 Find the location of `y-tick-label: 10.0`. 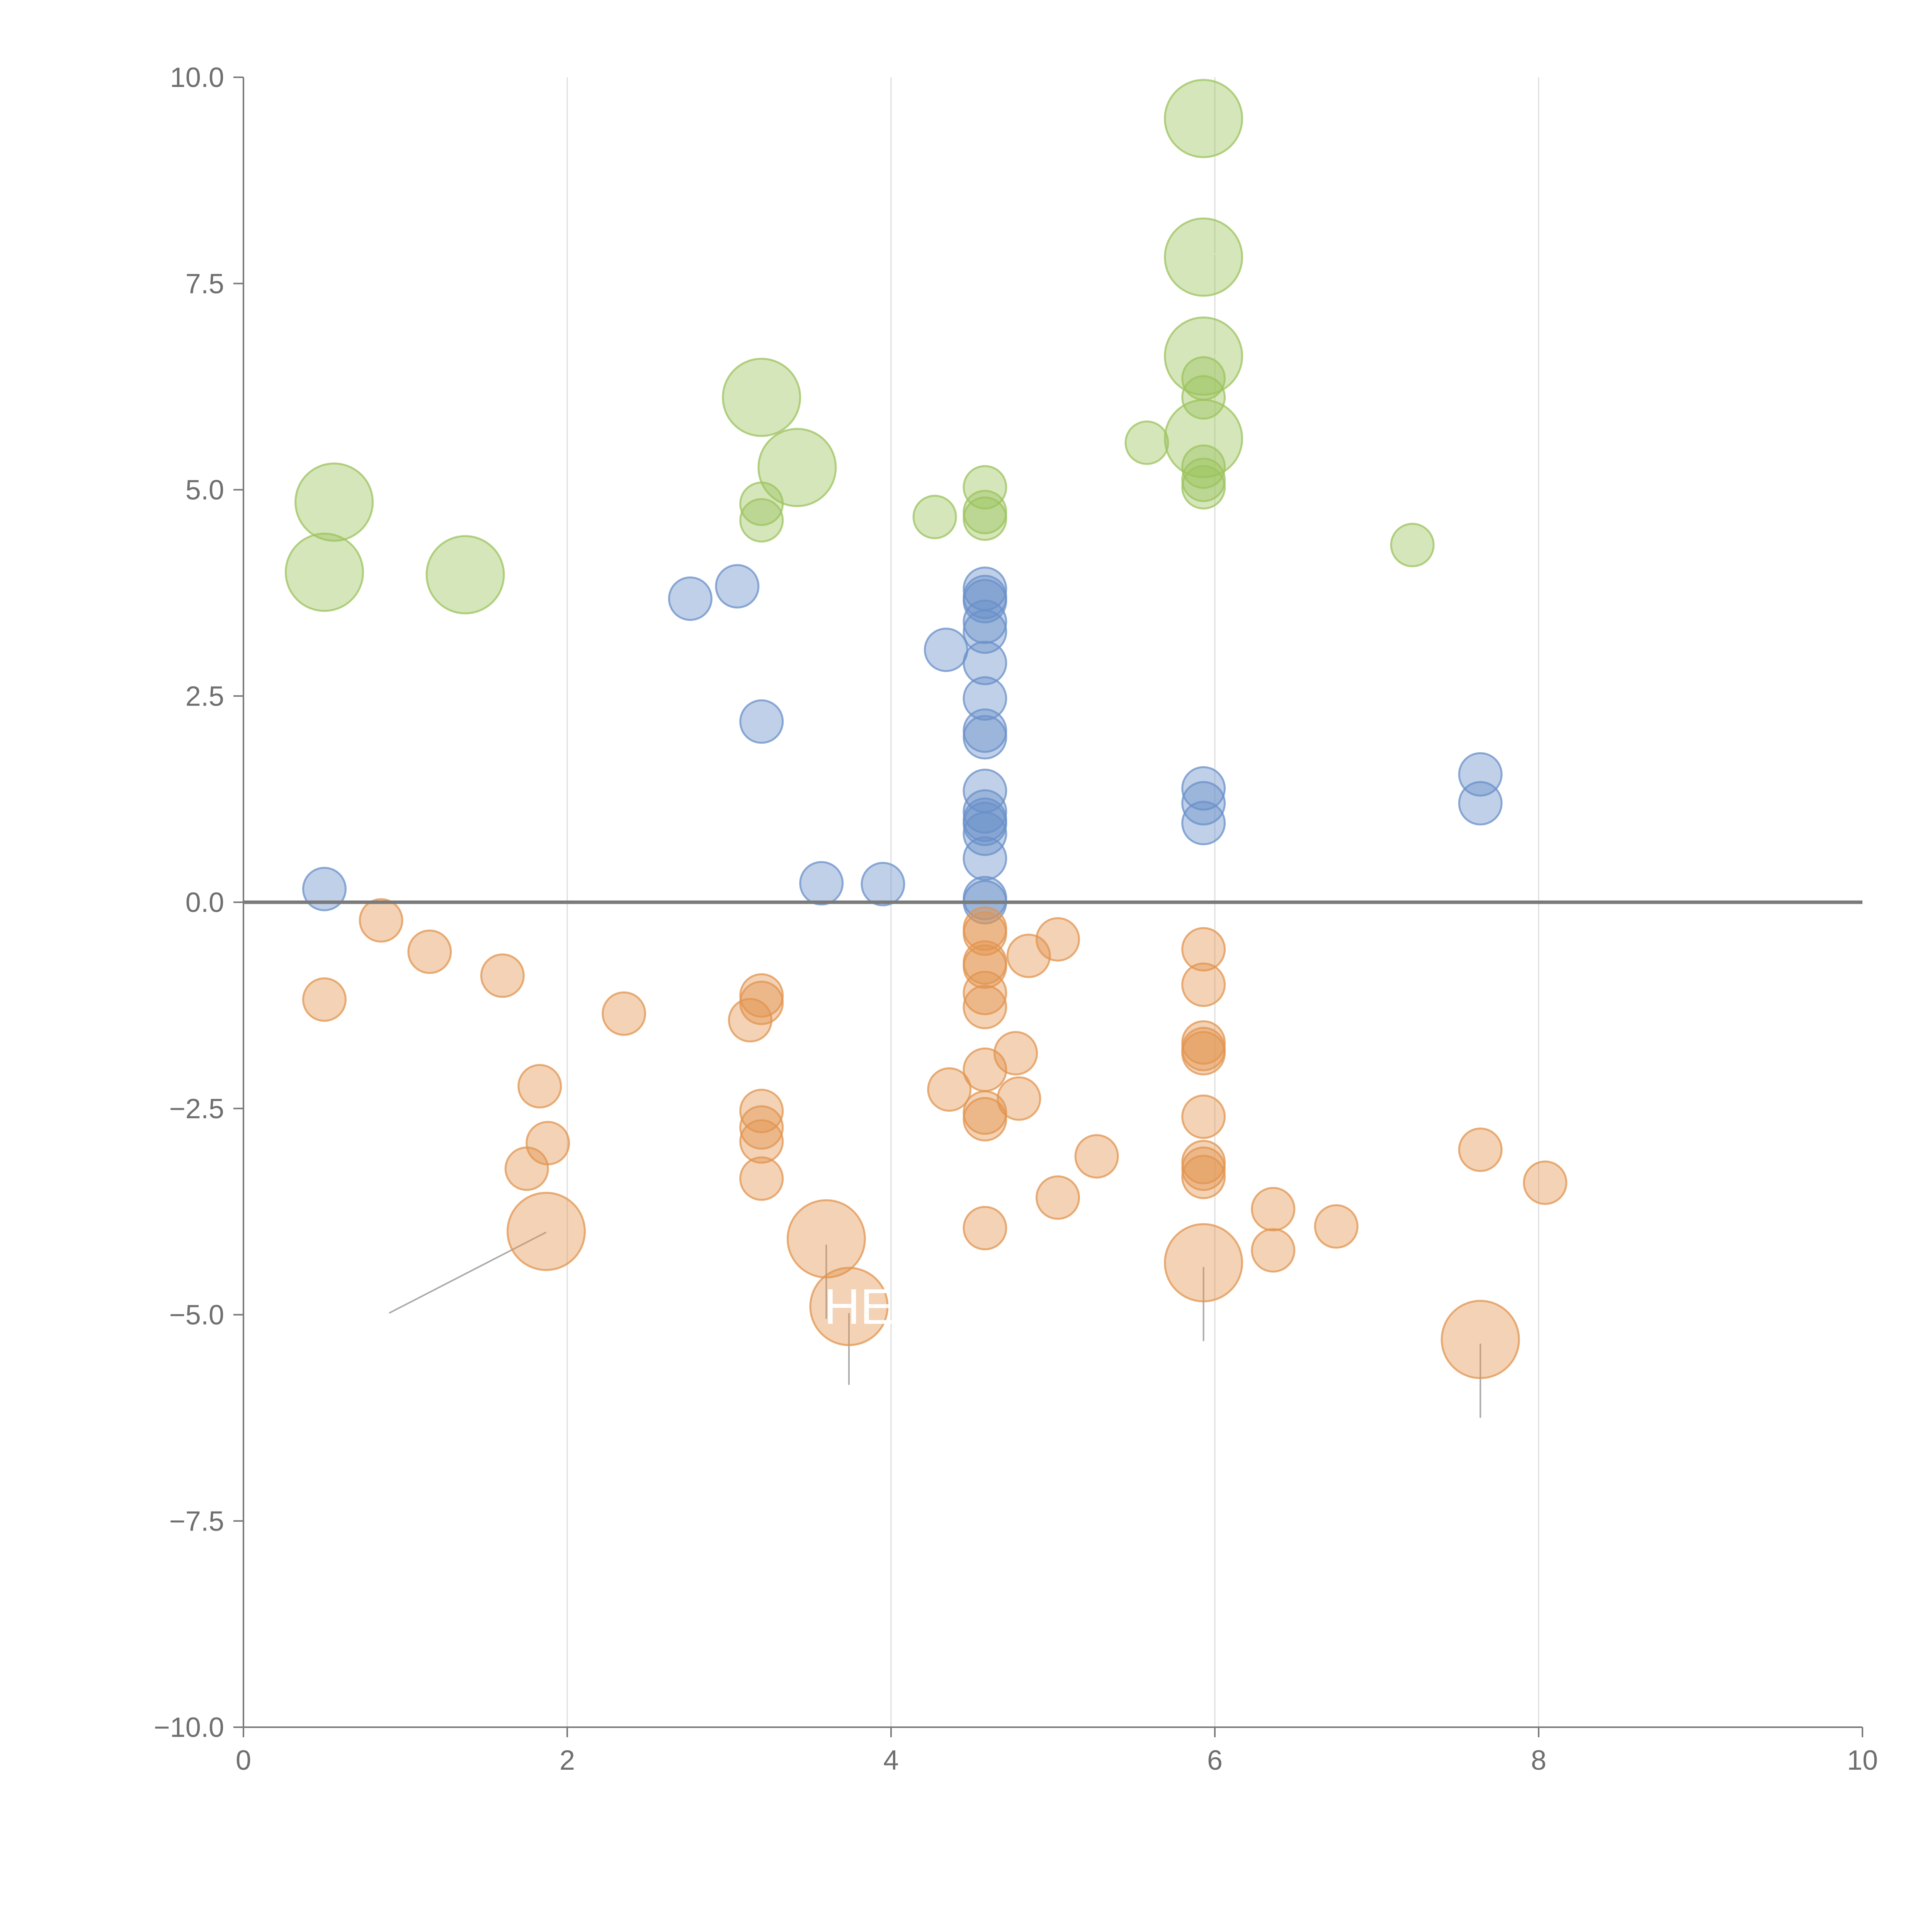

y-tick-label: 10.0 is located at coordinates (197, 78).